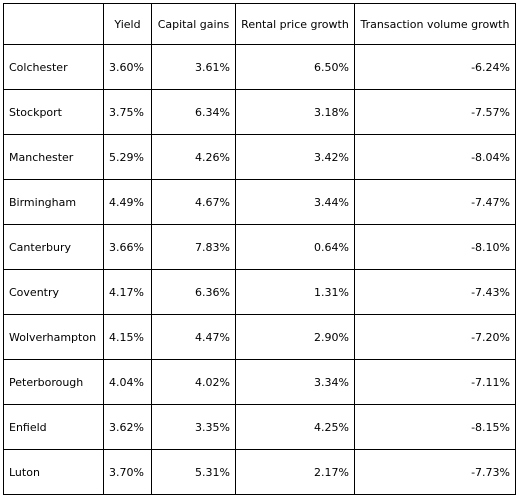 This screenshot has width=520, height=499. What do you see at coordinates (295, 202) in the screenshot?
I see `rental-growth-cell: 3.44%` at bounding box center [295, 202].